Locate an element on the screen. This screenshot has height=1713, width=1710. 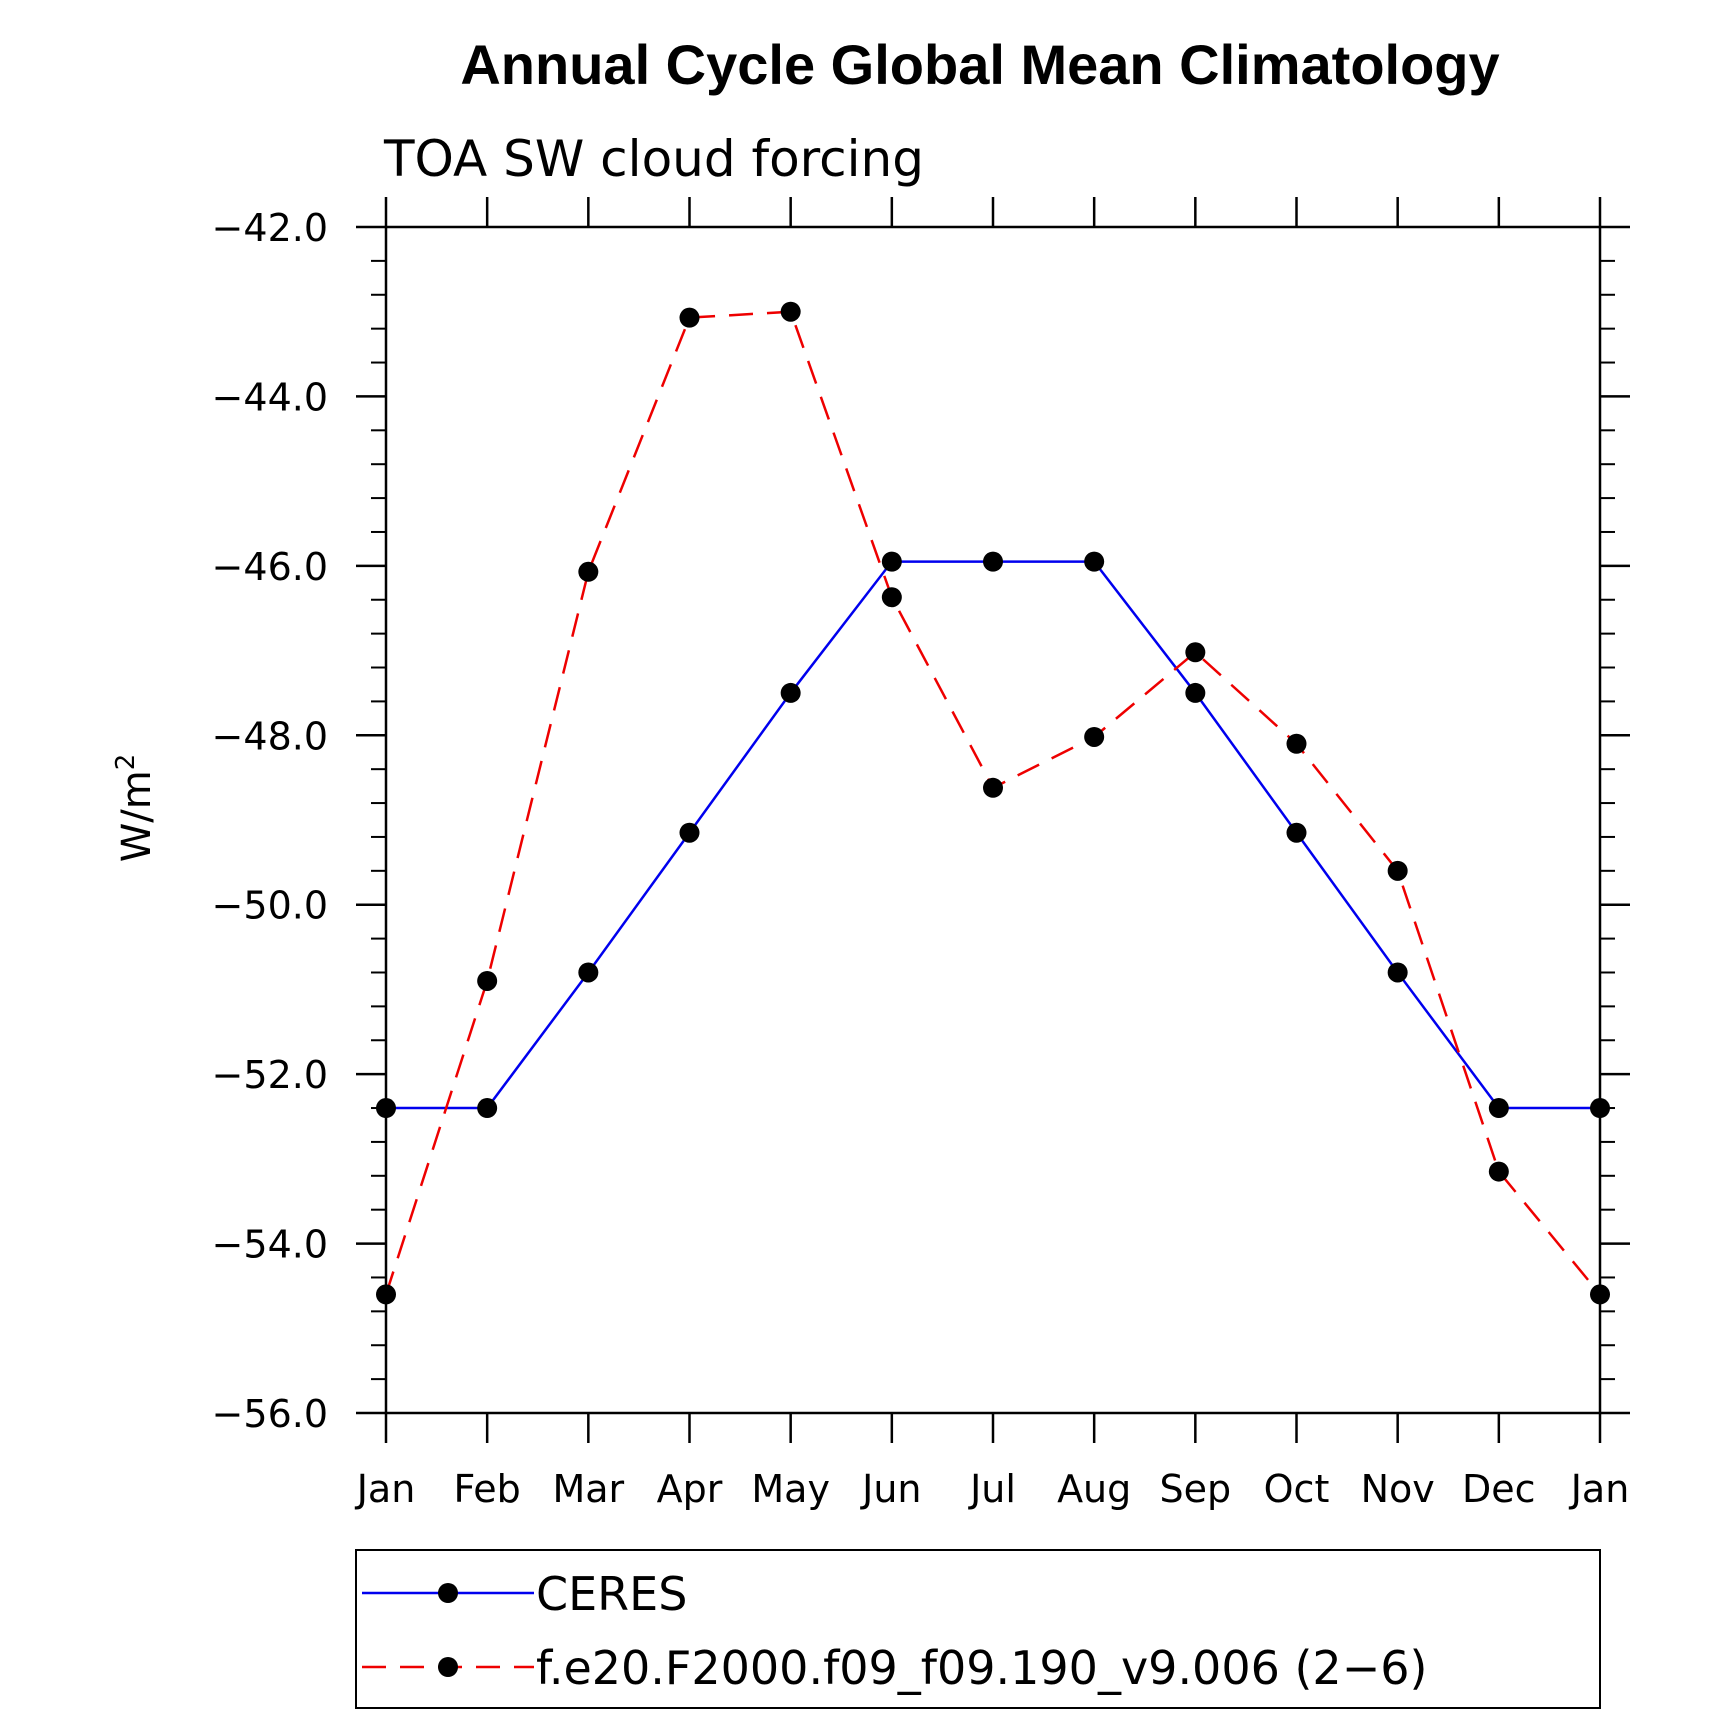
x-tick-label: Feb is located at coordinates (487, 1489).